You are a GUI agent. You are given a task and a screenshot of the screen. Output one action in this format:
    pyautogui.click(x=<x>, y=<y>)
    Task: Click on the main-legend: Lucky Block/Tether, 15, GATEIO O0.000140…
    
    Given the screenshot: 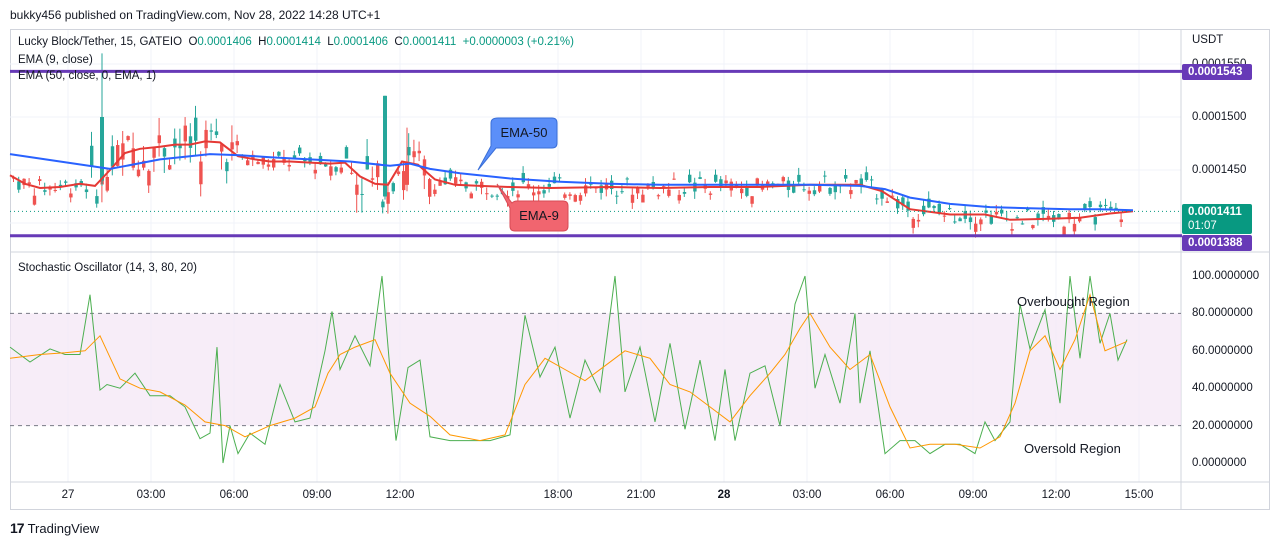 What is the action you would take?
    pyautogui.click(x=296, y=42)
    